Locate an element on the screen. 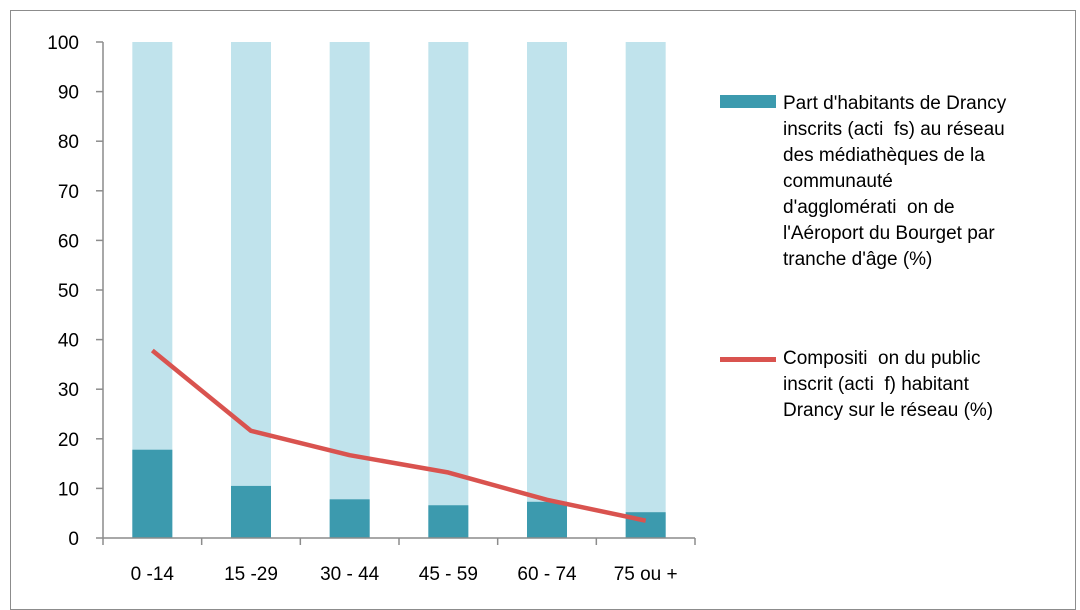  y-tick-label: 70 is located at coordinates (68, 192).